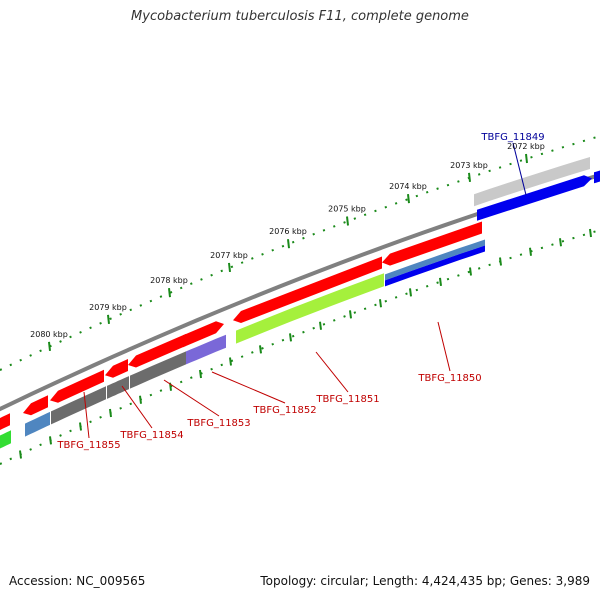  I want to click on purple-track, so click(206, 349).